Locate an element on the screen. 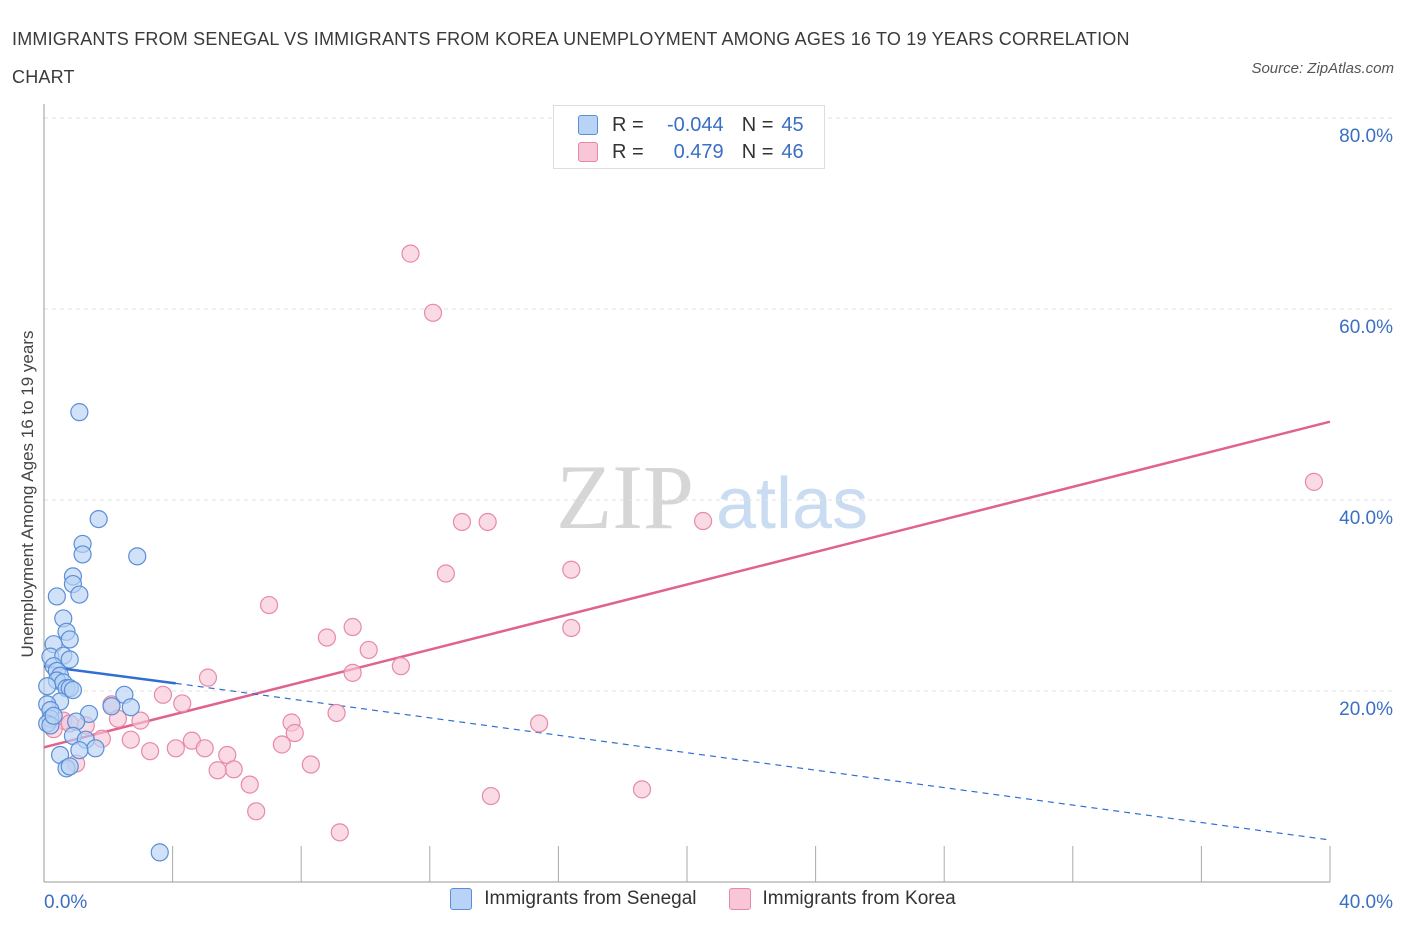  senegal-legend-icon is located at coordinates (461, 899).